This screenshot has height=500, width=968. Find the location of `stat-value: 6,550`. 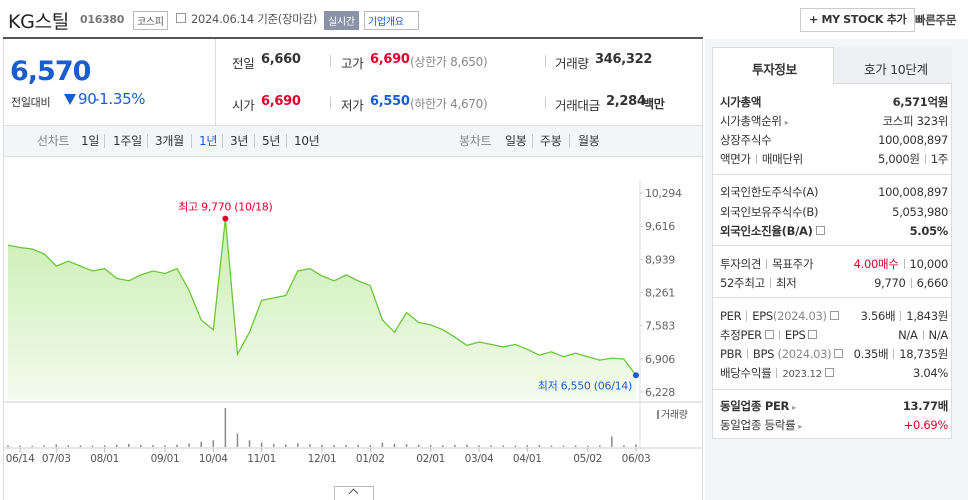

stat-value: 6,550 is located at coordinates (390, 101).